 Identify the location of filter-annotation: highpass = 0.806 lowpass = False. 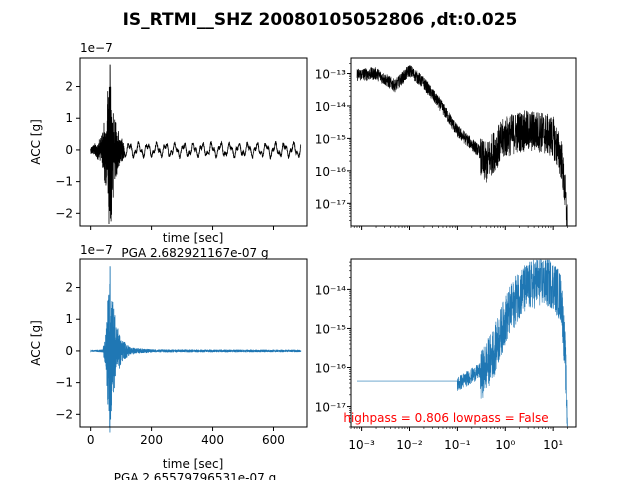
(445, 418).